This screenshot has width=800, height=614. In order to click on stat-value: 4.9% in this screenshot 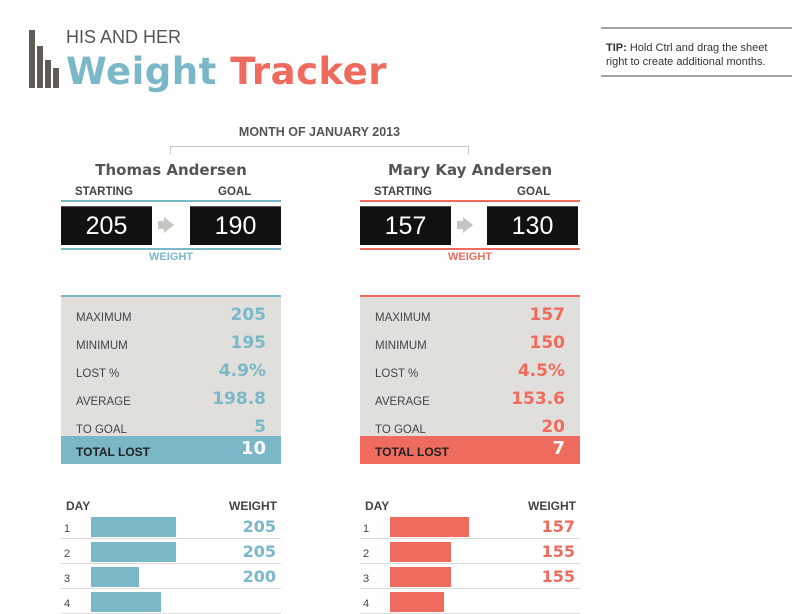, I will do `click(242, 371)`.